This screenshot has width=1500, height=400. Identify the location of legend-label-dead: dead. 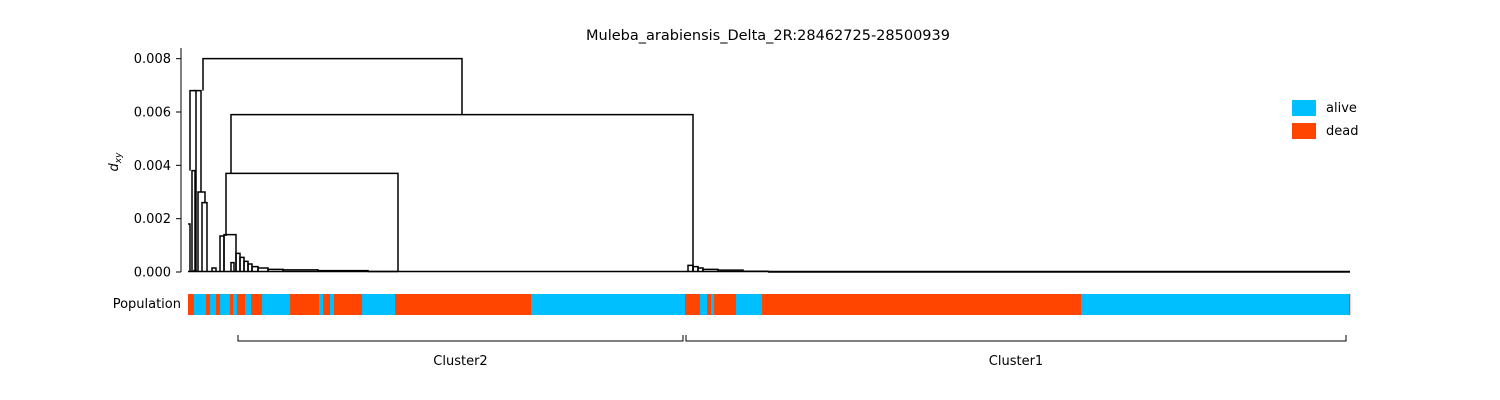
(1342, 131).